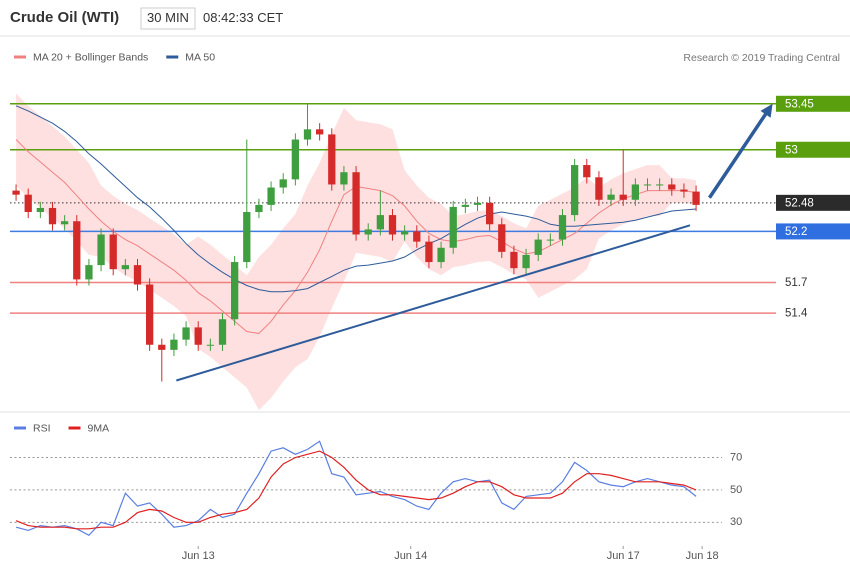 This screenshot has height=581, width=850. I want to click on price-tag-label: 53, so click(791, 150).